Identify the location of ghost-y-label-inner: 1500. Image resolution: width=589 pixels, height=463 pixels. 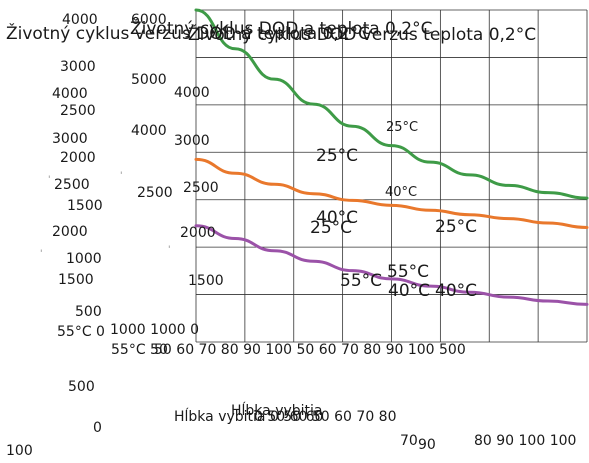
(206, 281).